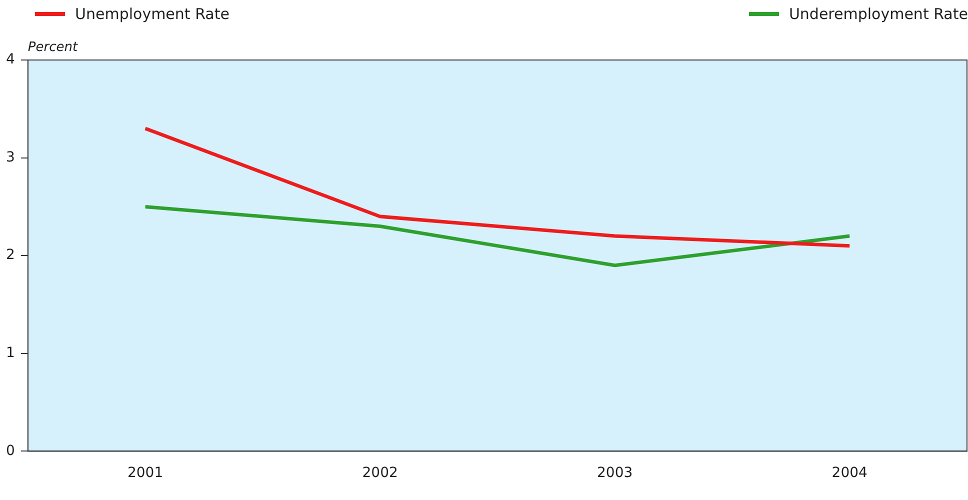 The height and width of the screenshot is (500, 968). Describe the element at coordinates (152, 14) in the screenshot. I see `legend-label: Unemployment Rate` at that location.